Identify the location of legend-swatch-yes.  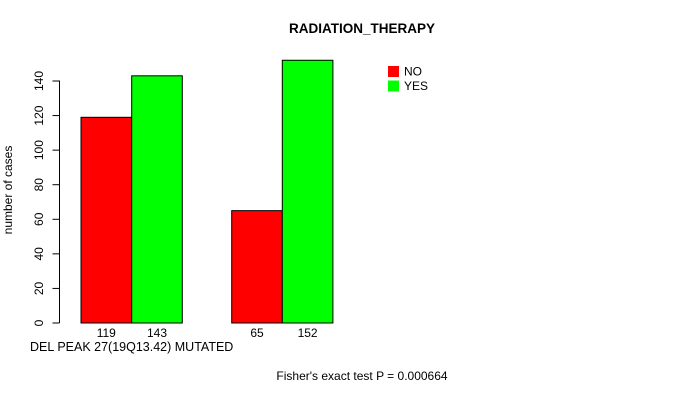
(393, 86).